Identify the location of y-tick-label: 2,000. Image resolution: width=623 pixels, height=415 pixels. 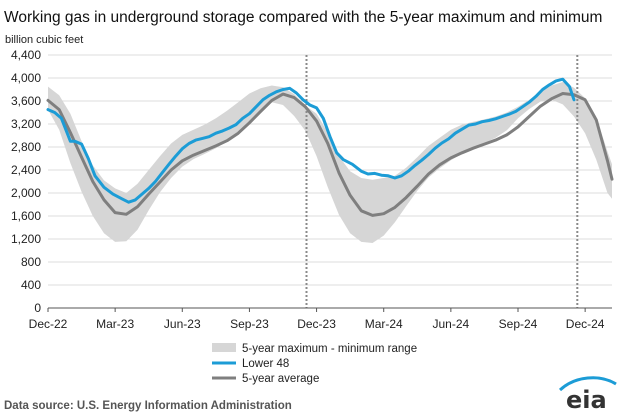
(26, 193).